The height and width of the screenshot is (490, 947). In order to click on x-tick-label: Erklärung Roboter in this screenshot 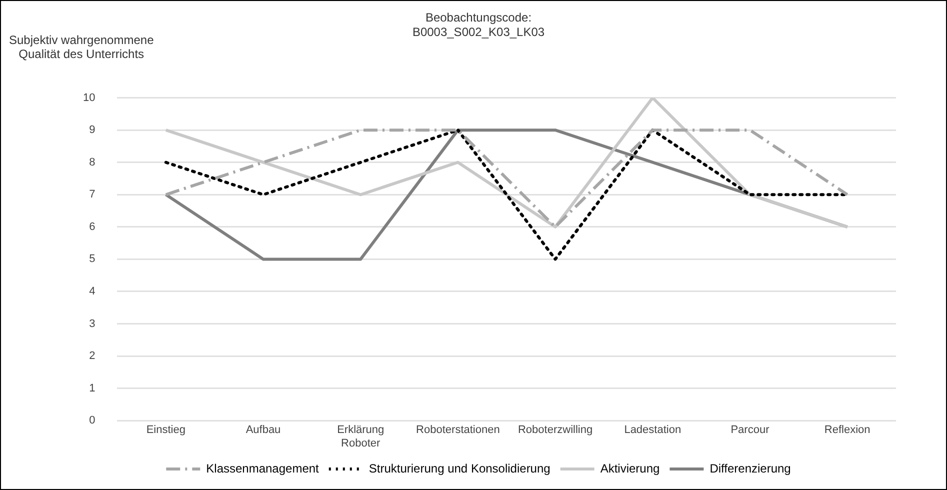, I will do `click(360, 437)`.